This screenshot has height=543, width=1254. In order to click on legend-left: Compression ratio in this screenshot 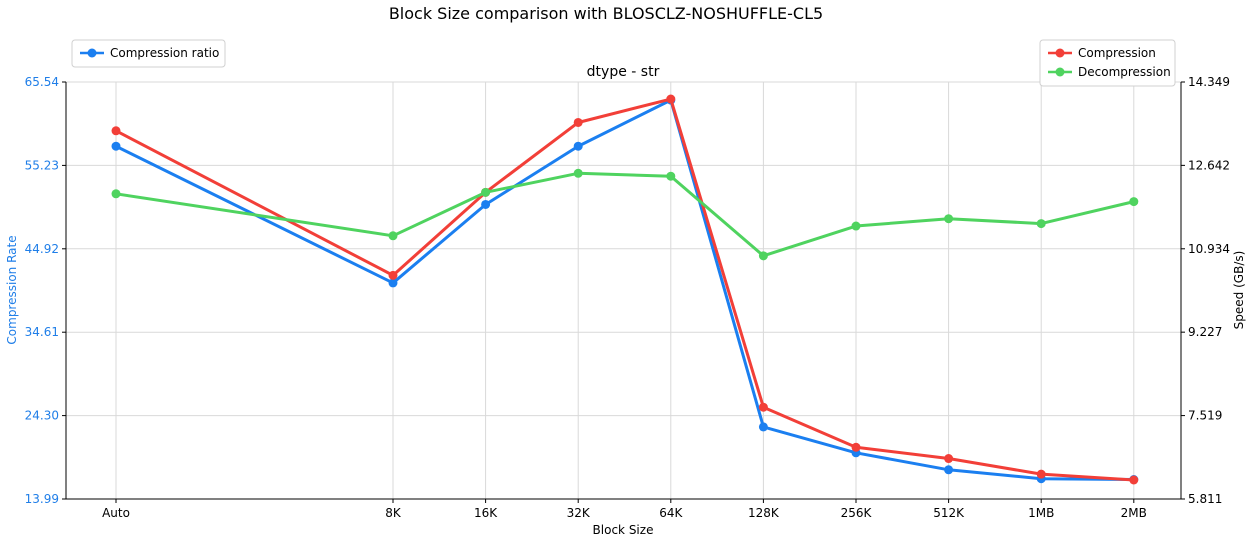, I will do `click(148, 53)`.